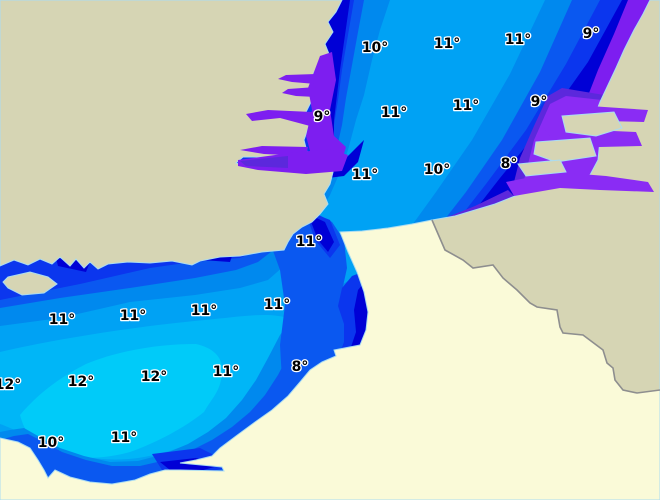  I want to click on estuary-orwell, so click(299, 92).